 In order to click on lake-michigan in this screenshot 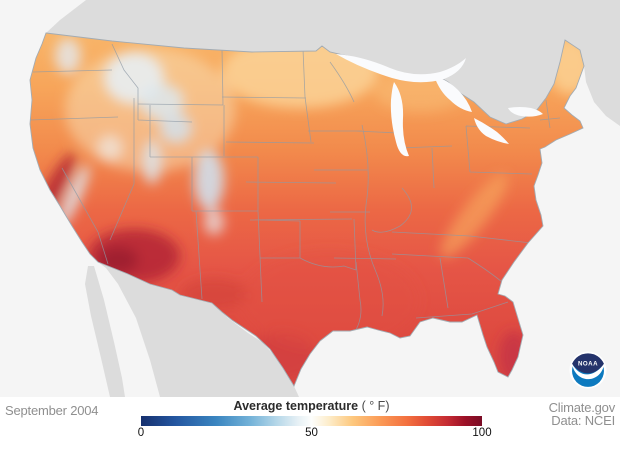, I will do `click(399, 119)`.